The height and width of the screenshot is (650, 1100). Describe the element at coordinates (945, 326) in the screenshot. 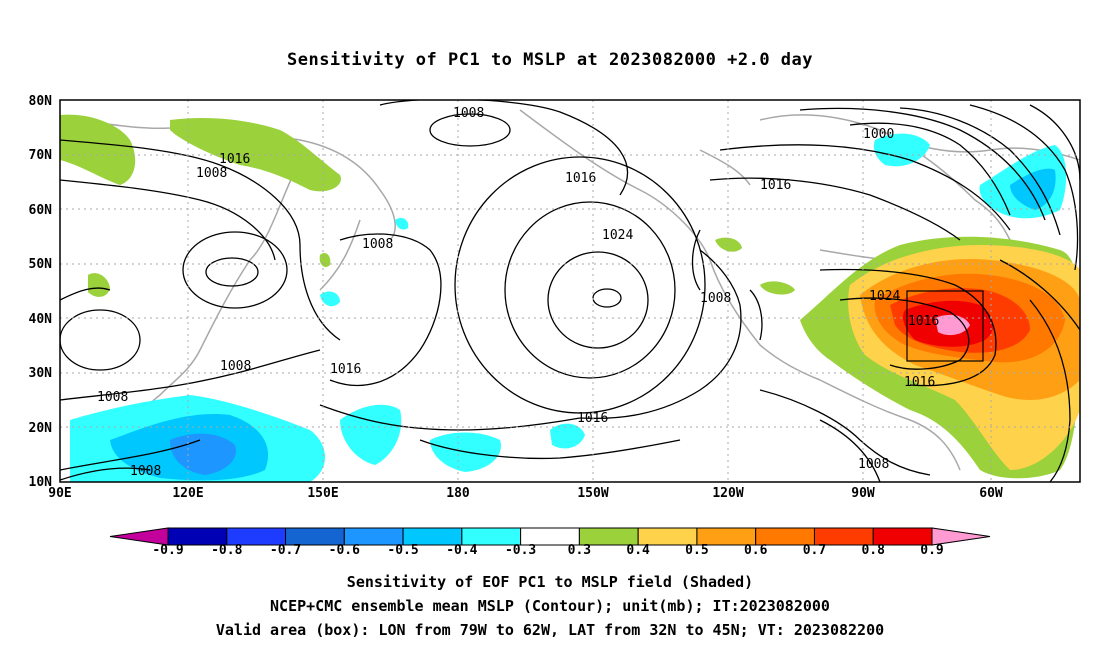

I see `valid-area-box` at that location.